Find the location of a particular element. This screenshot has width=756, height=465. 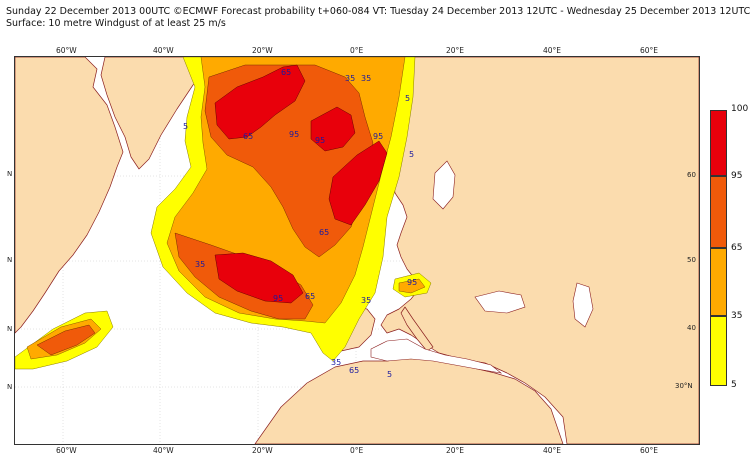

prob-area-95-norway is located at coordinates (358, 183).